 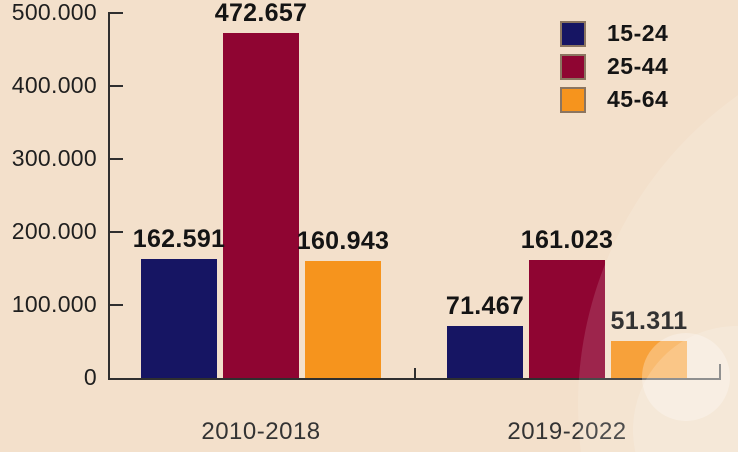 I want to click on x-axis-category-label: 2019-2022, so click(x=567, y=431).